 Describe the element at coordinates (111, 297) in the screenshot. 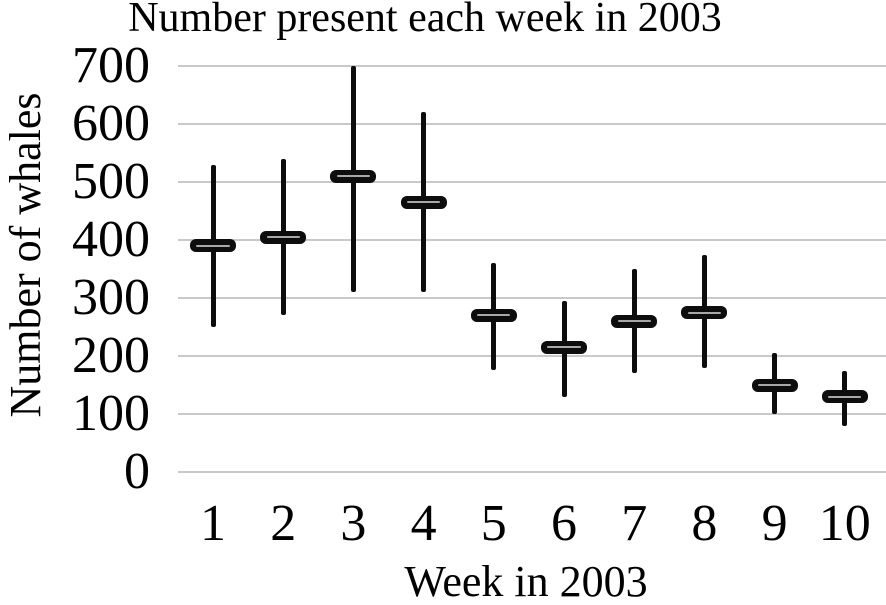

I see `y-tick-label: 300` at that location.